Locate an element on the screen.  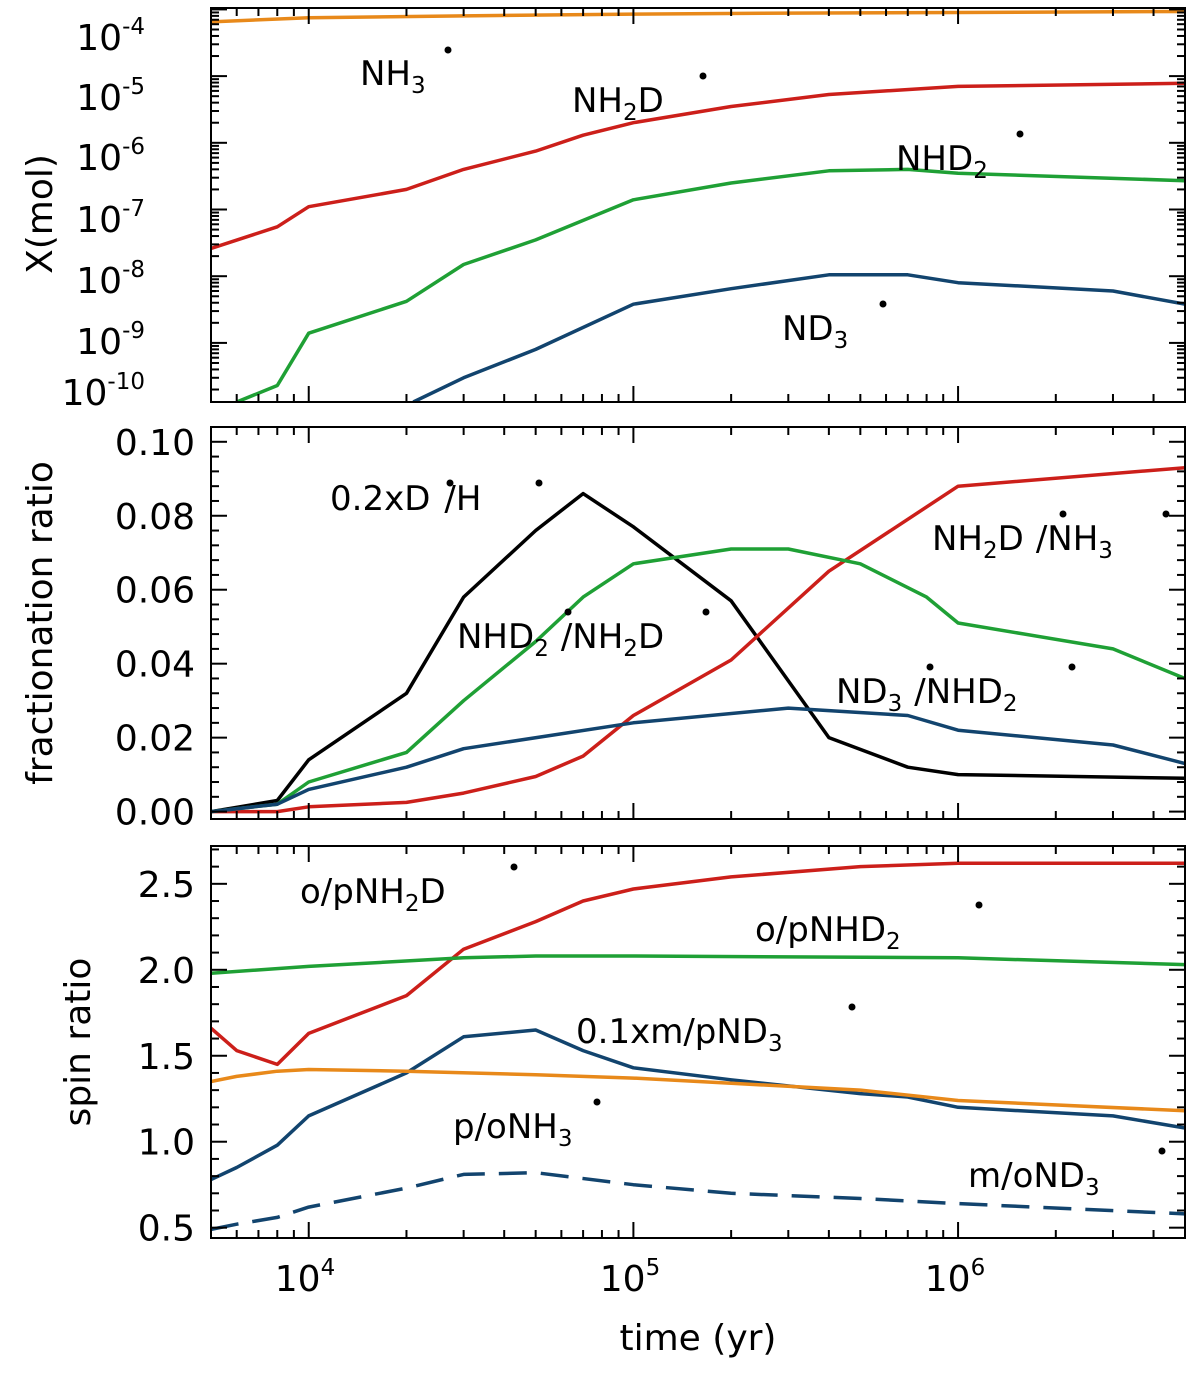
xtick-label: 10⁵ is located at coordinates (630, 1277).